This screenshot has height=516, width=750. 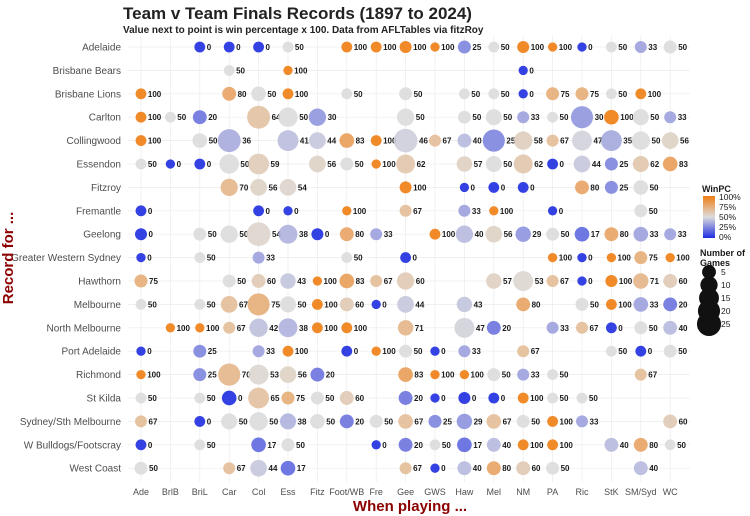 What do you see at coordinates (727, 227) in the screenshot?
I see `legend-color-tick: 25%` at bounding box center [727, 227].